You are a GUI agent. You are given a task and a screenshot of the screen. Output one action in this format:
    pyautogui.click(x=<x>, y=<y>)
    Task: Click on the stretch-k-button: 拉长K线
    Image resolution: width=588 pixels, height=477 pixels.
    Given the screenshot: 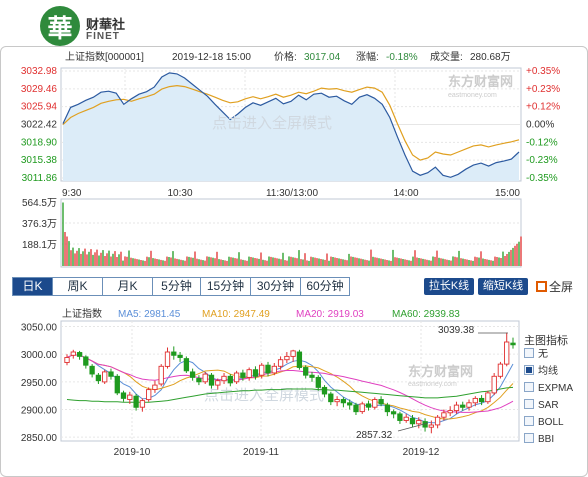 What is the action you would take?
    pyautogui.click(x=449, y=286)
    